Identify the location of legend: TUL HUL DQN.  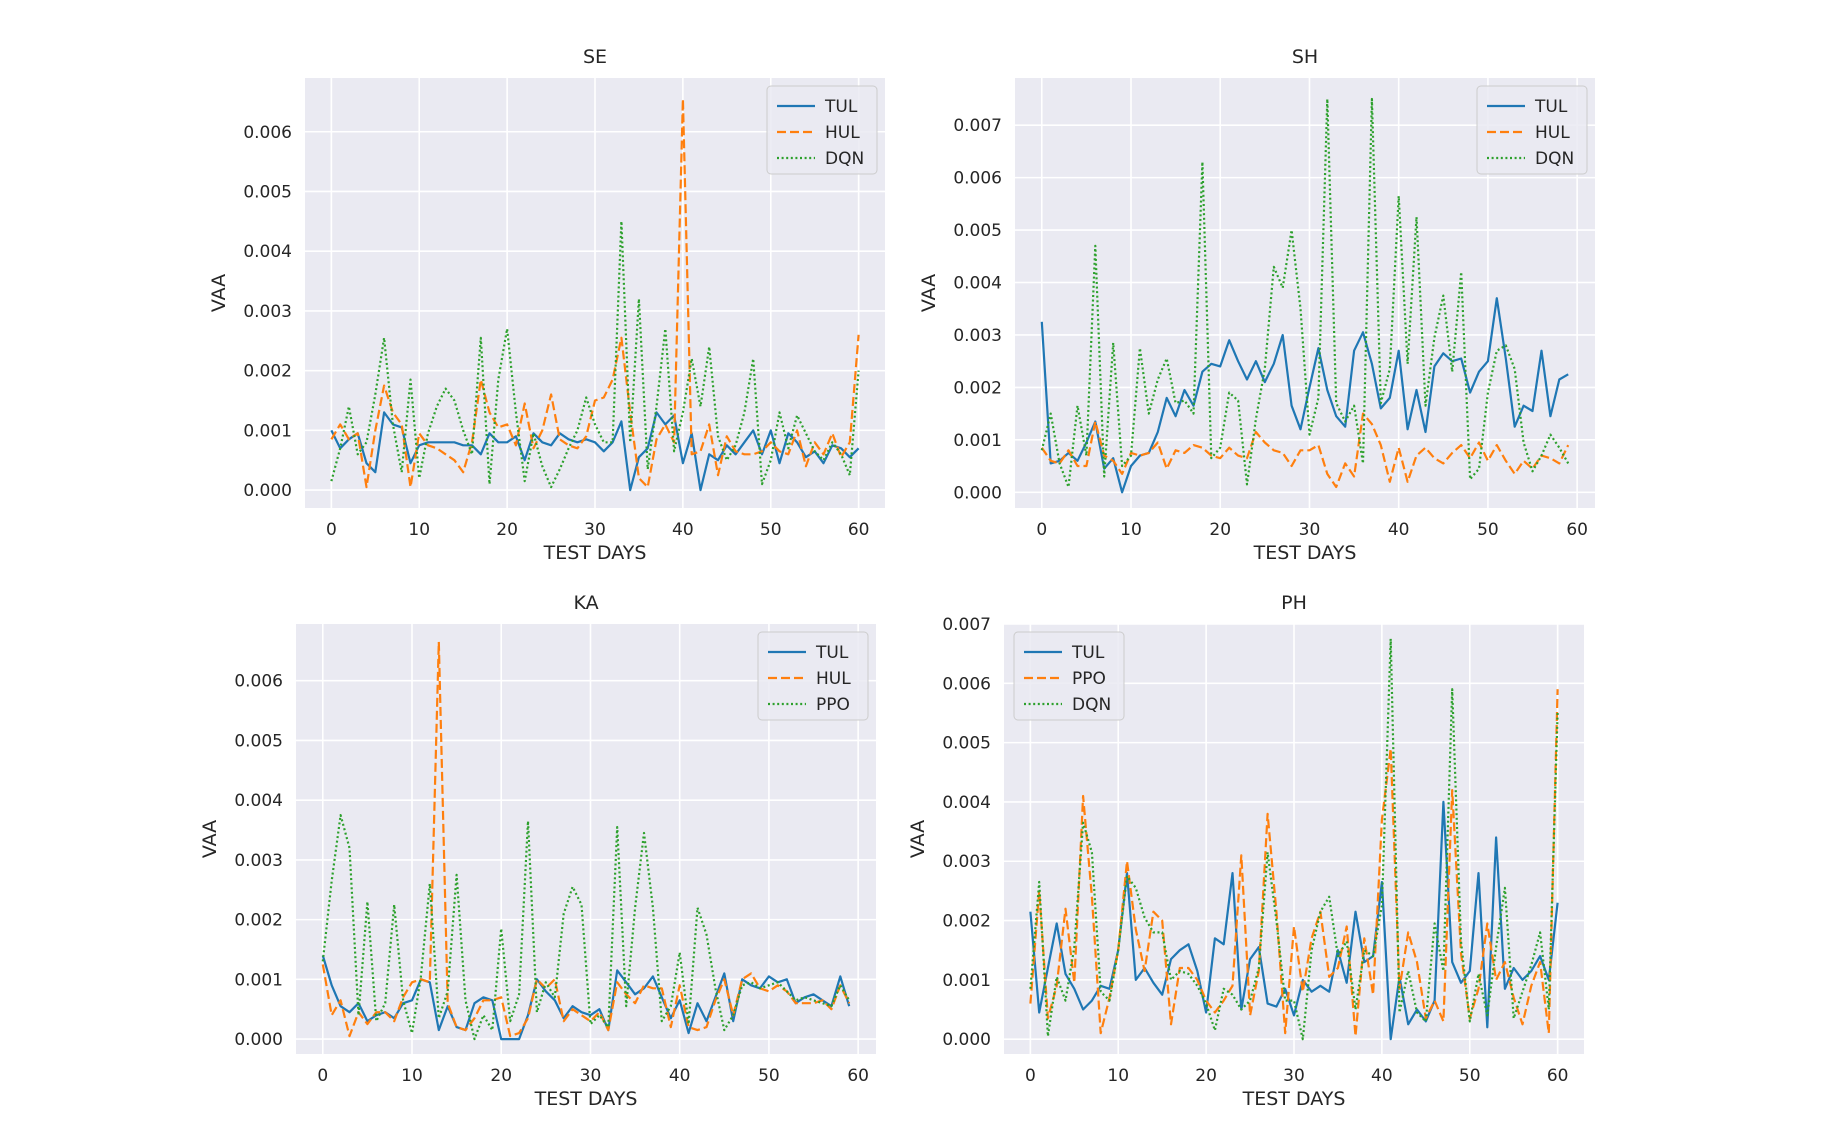
(1532, 130).